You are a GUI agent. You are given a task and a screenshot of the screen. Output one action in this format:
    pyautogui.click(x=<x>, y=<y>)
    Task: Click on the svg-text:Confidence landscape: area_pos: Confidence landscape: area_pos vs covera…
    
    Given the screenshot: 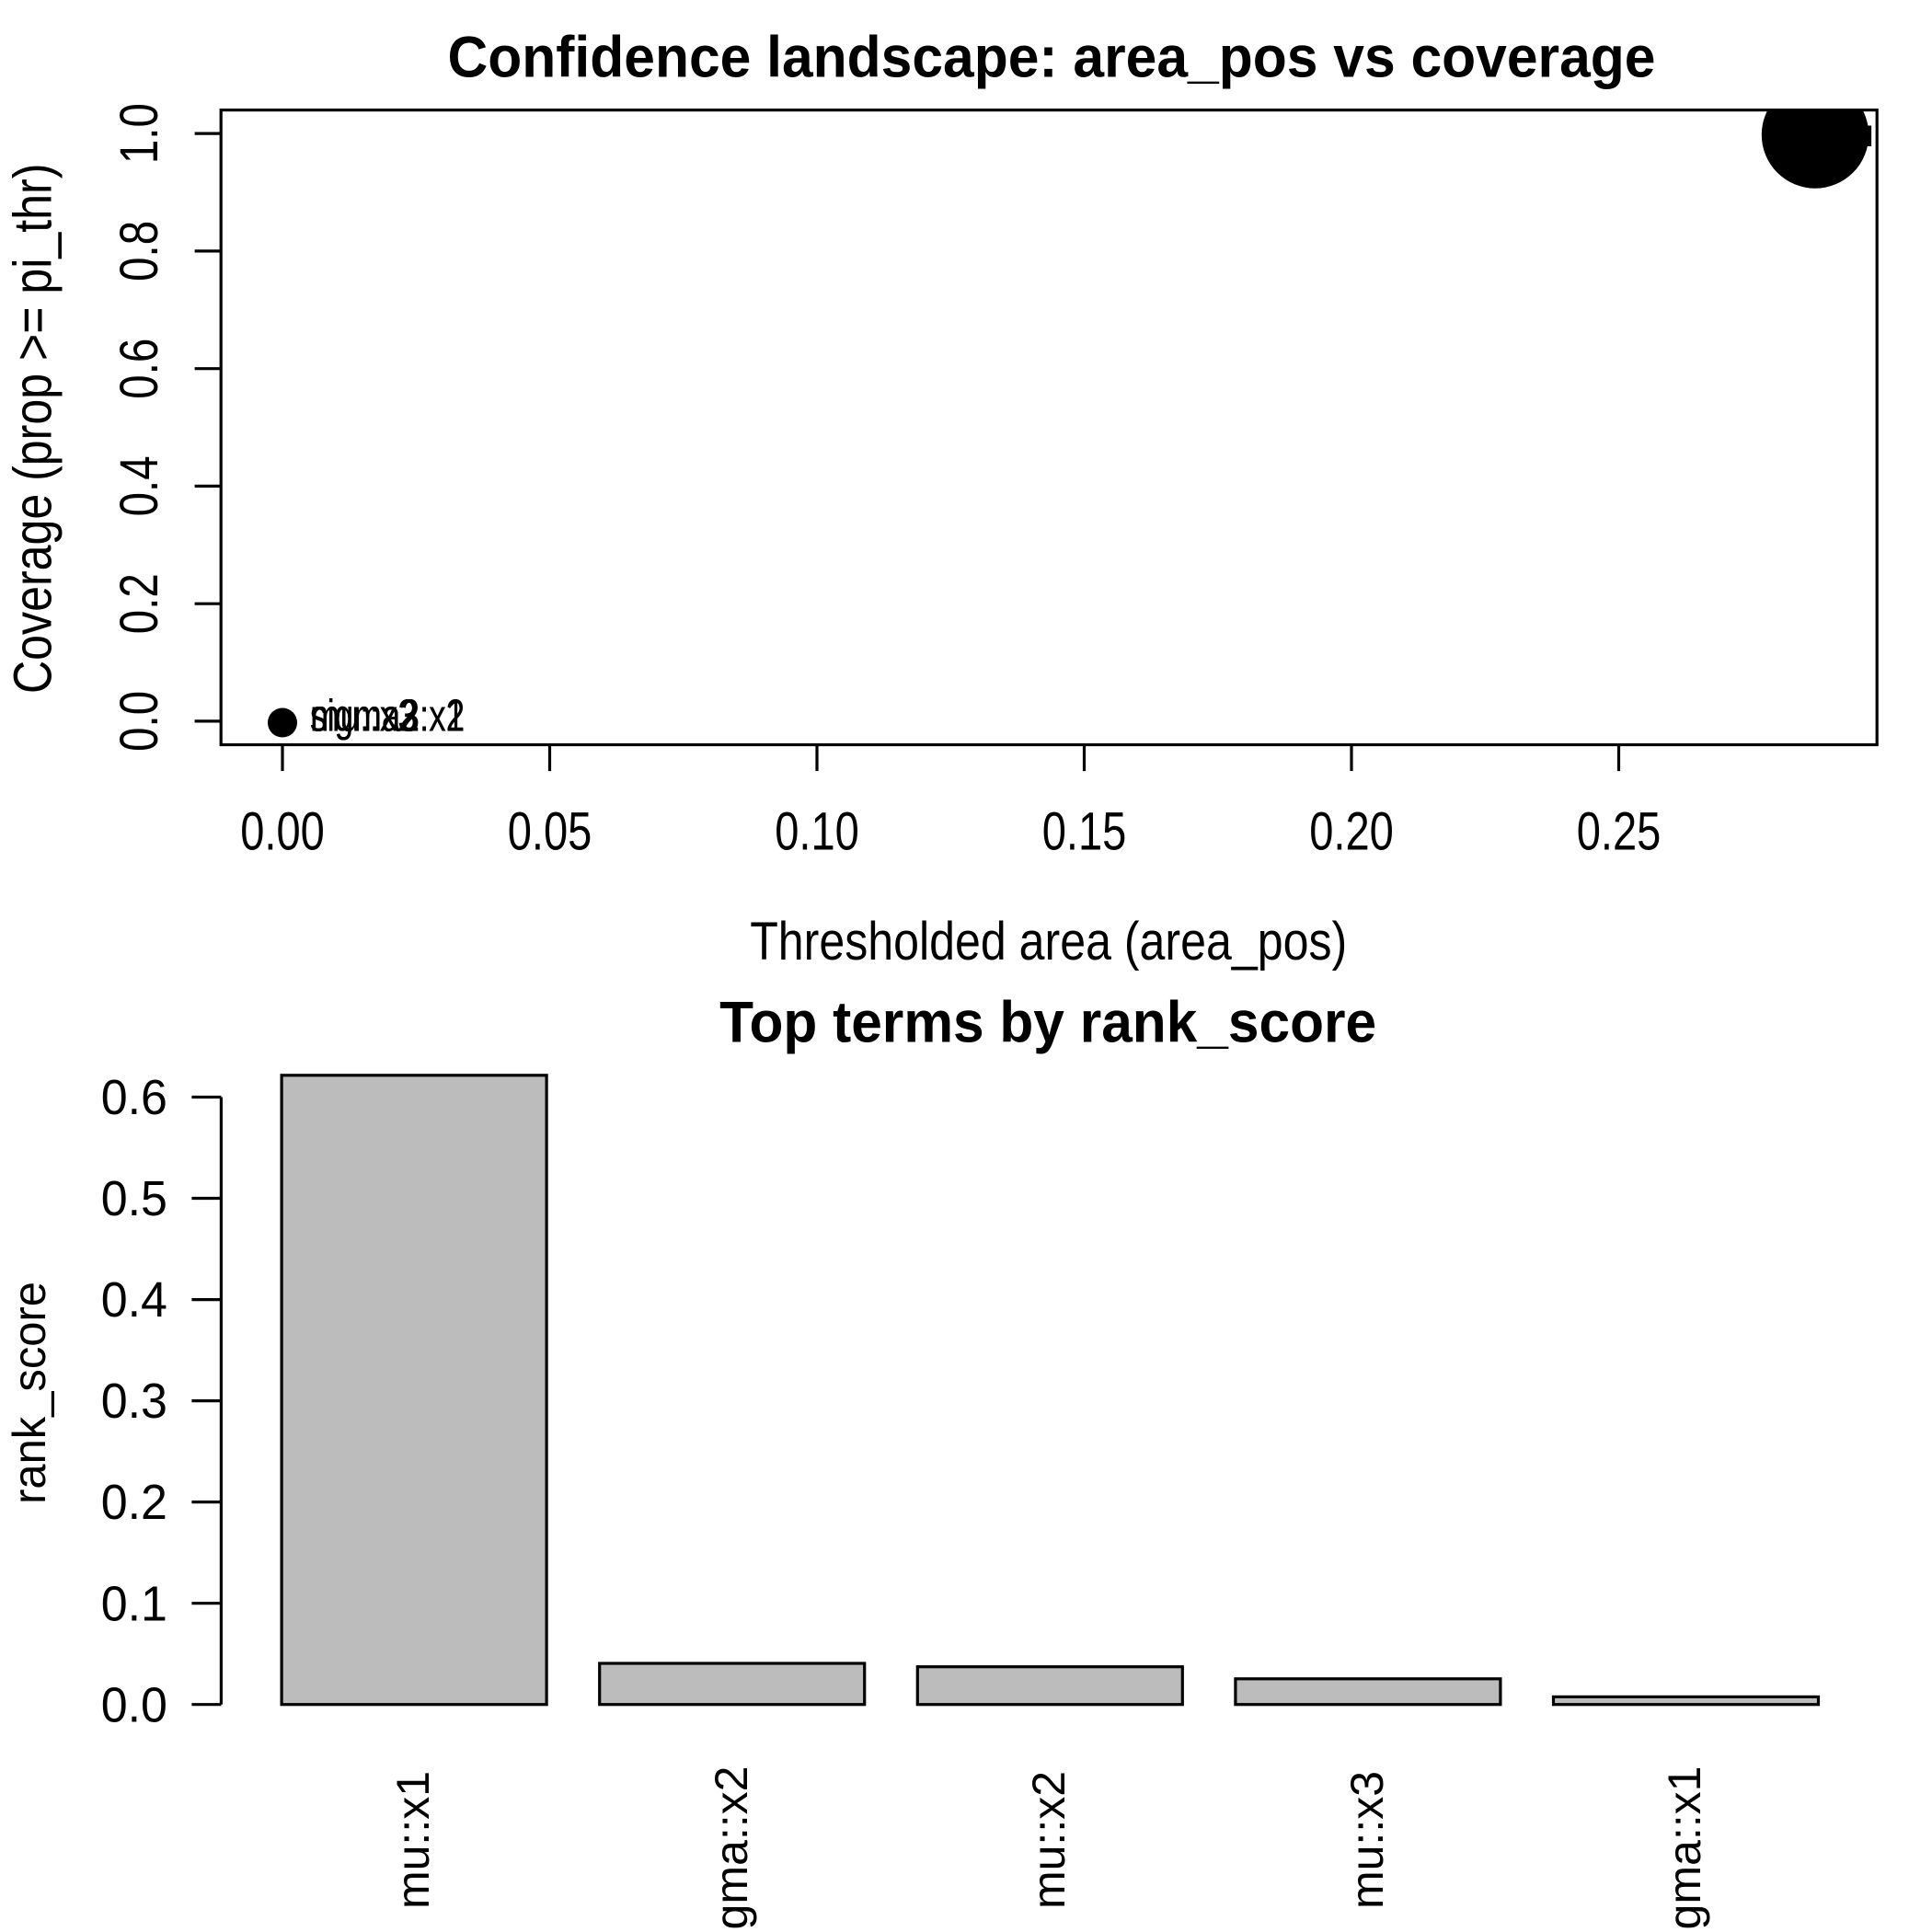 What is the action you would take?
    pyautogui.click(x=1052, y=57)
    